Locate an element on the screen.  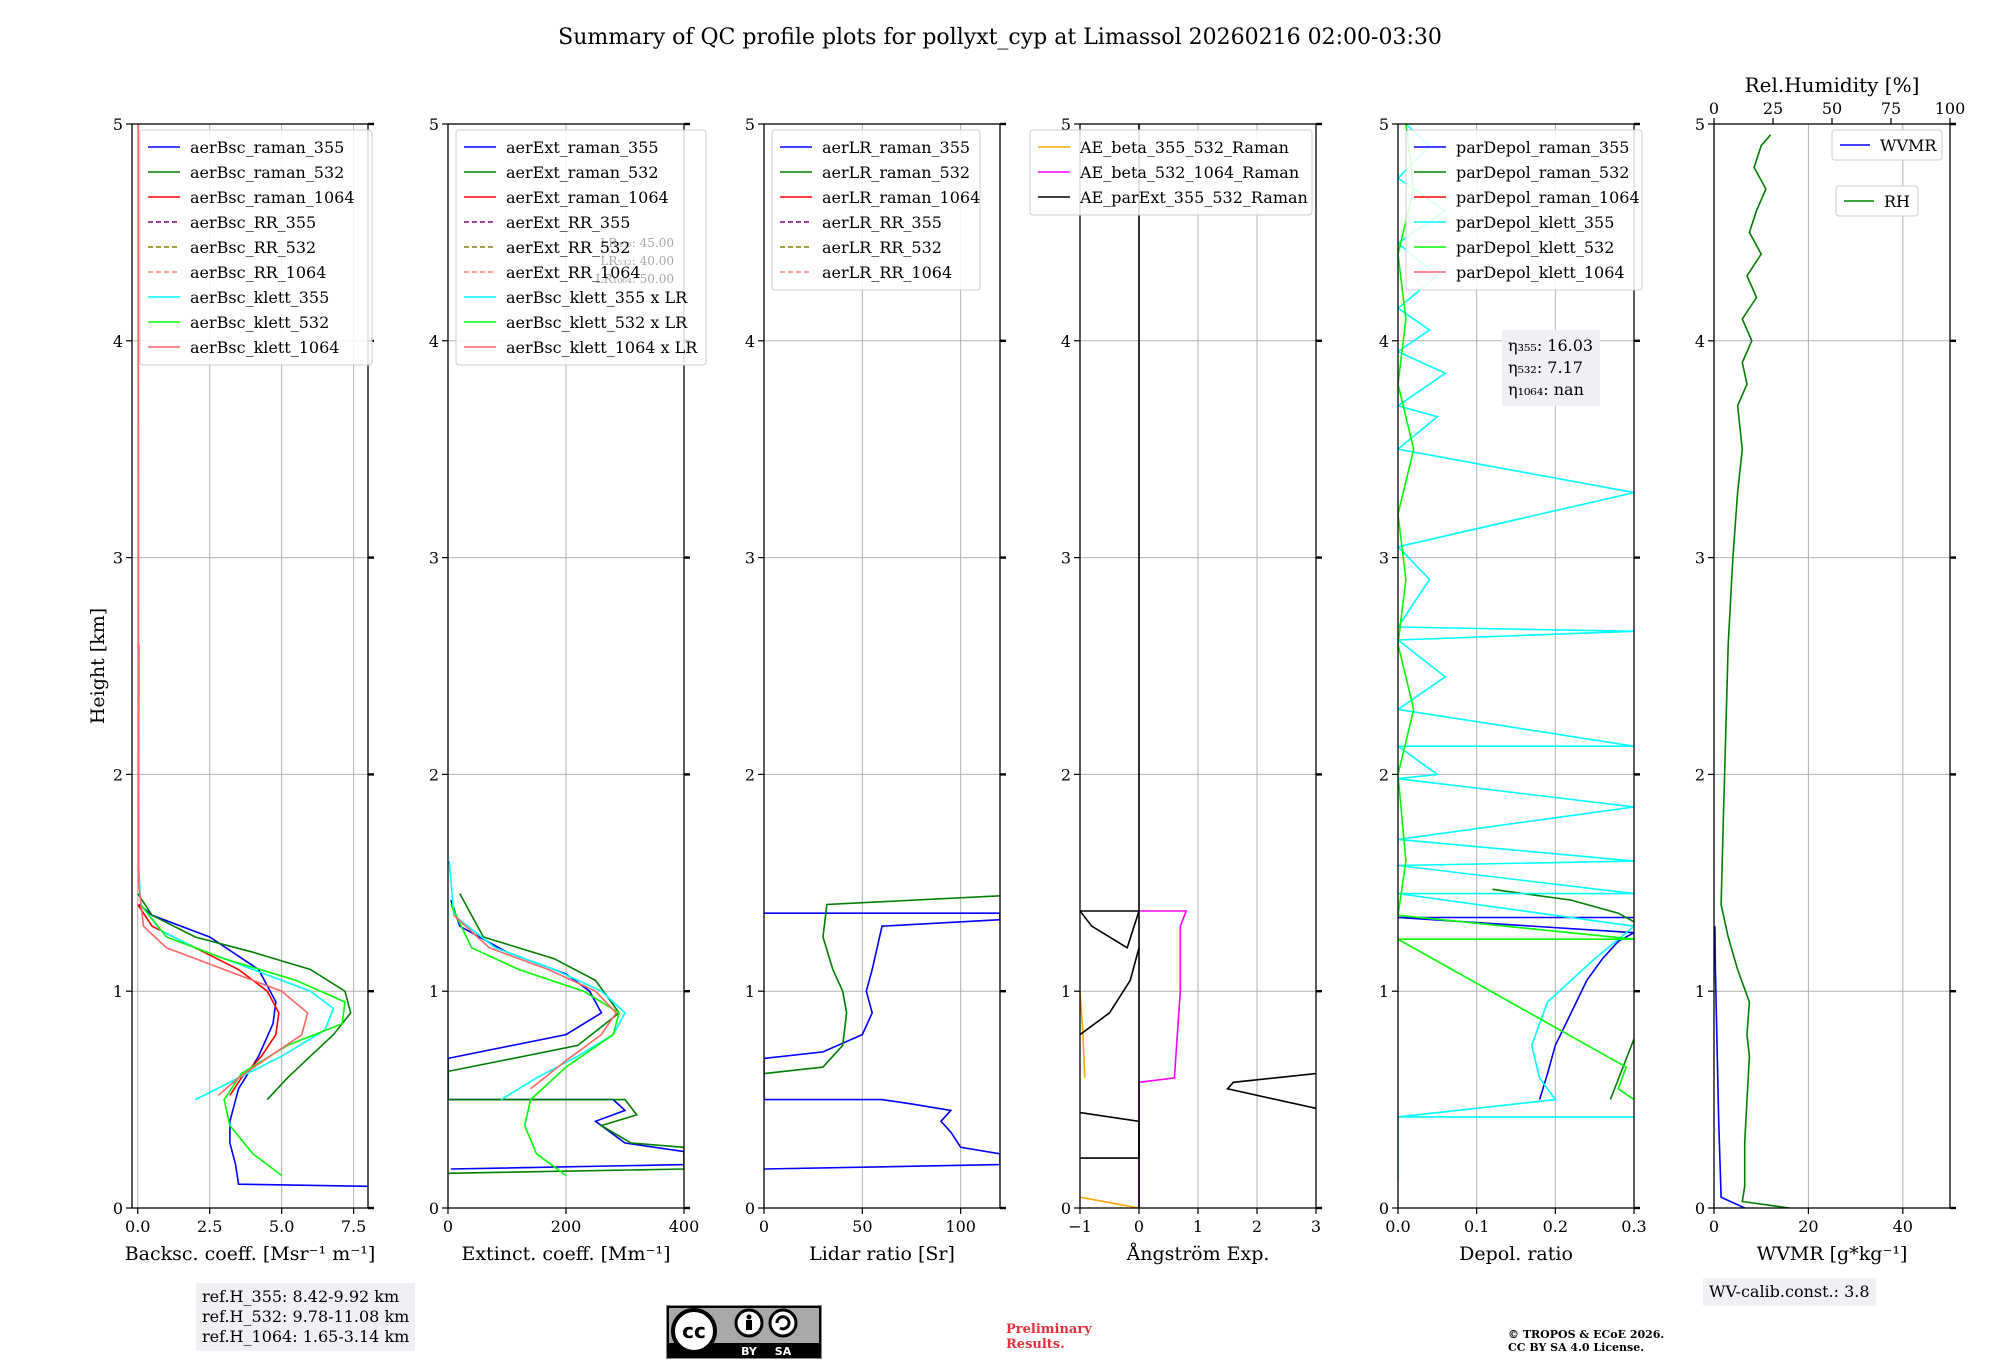
legend-label: aerBsc_klett_1064 x LR is located at coordinates (602, 347).